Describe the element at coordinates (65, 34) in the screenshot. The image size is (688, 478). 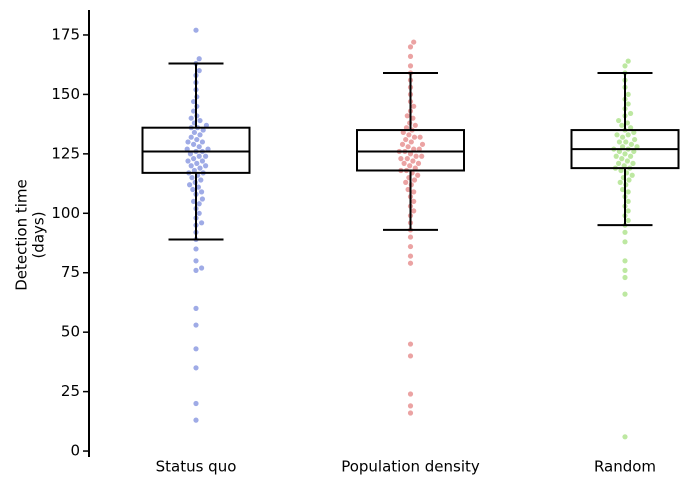
I see `y-tick-label: 175` at that location.